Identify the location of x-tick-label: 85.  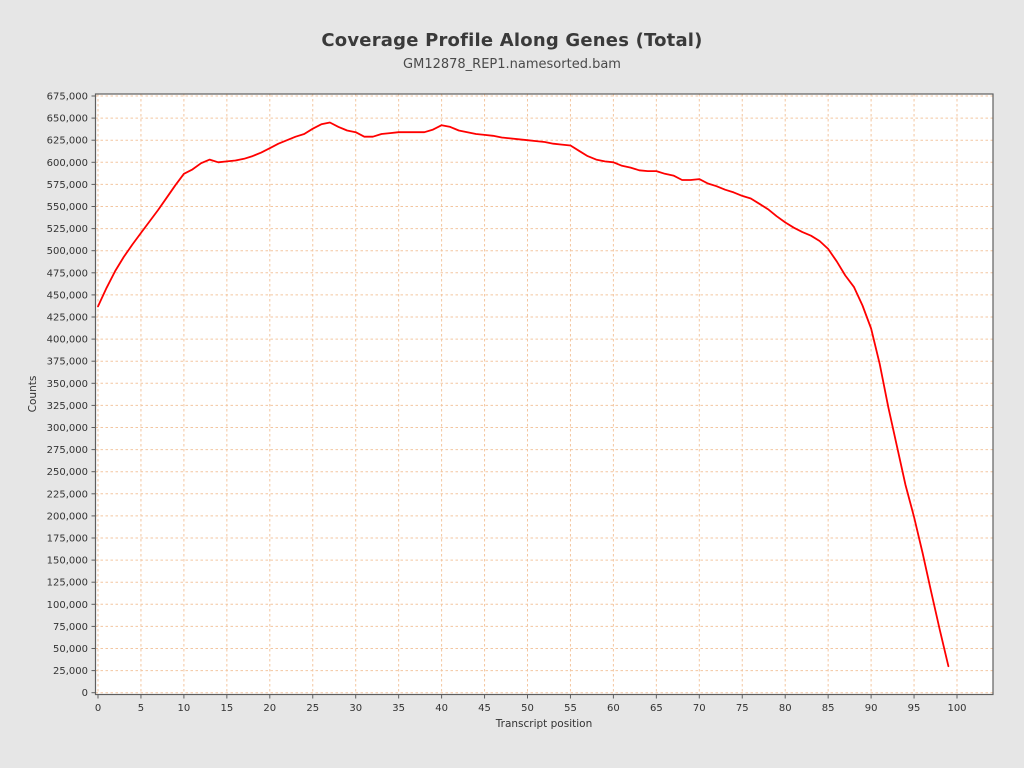
(828, 708).